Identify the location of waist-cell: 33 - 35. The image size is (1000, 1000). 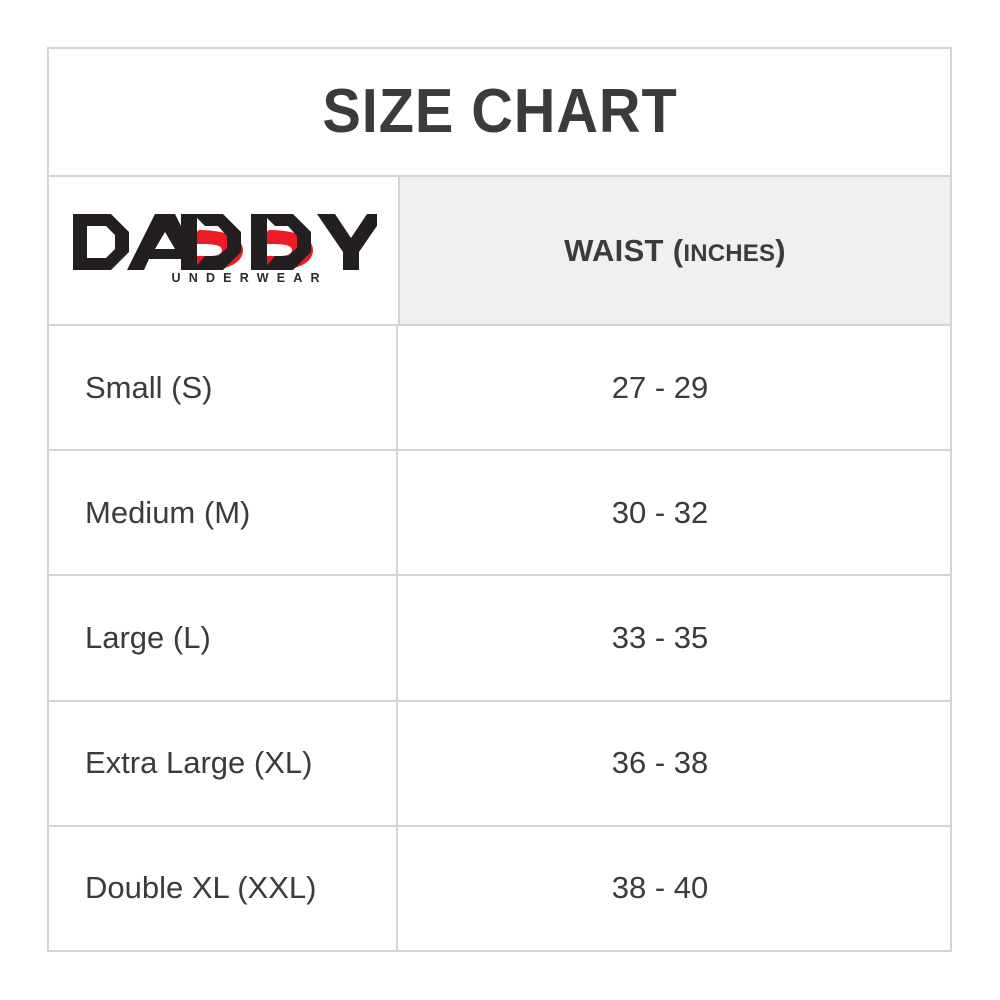
(674, 637).